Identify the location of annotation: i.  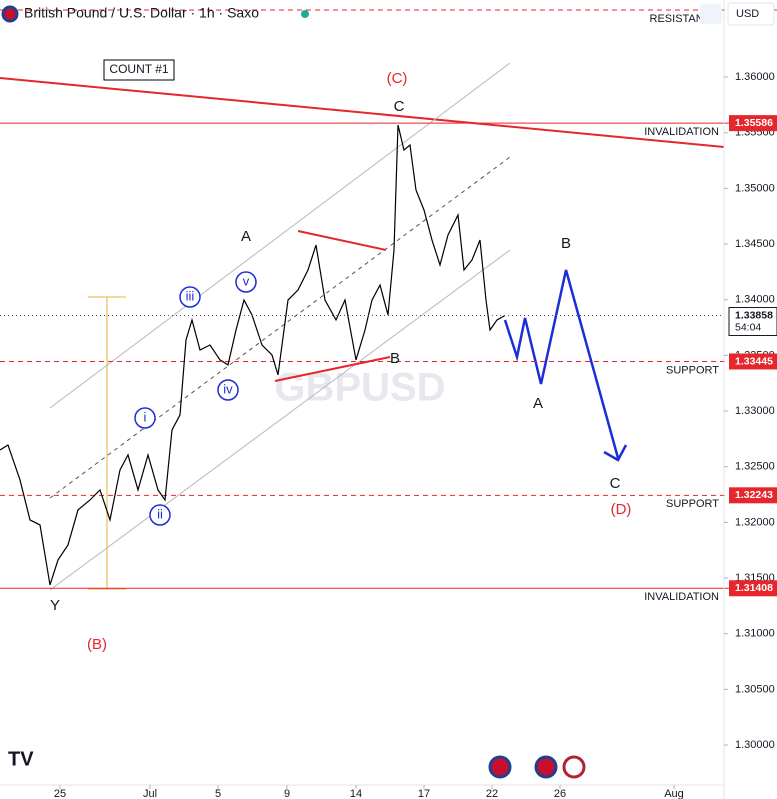
(145, 416).